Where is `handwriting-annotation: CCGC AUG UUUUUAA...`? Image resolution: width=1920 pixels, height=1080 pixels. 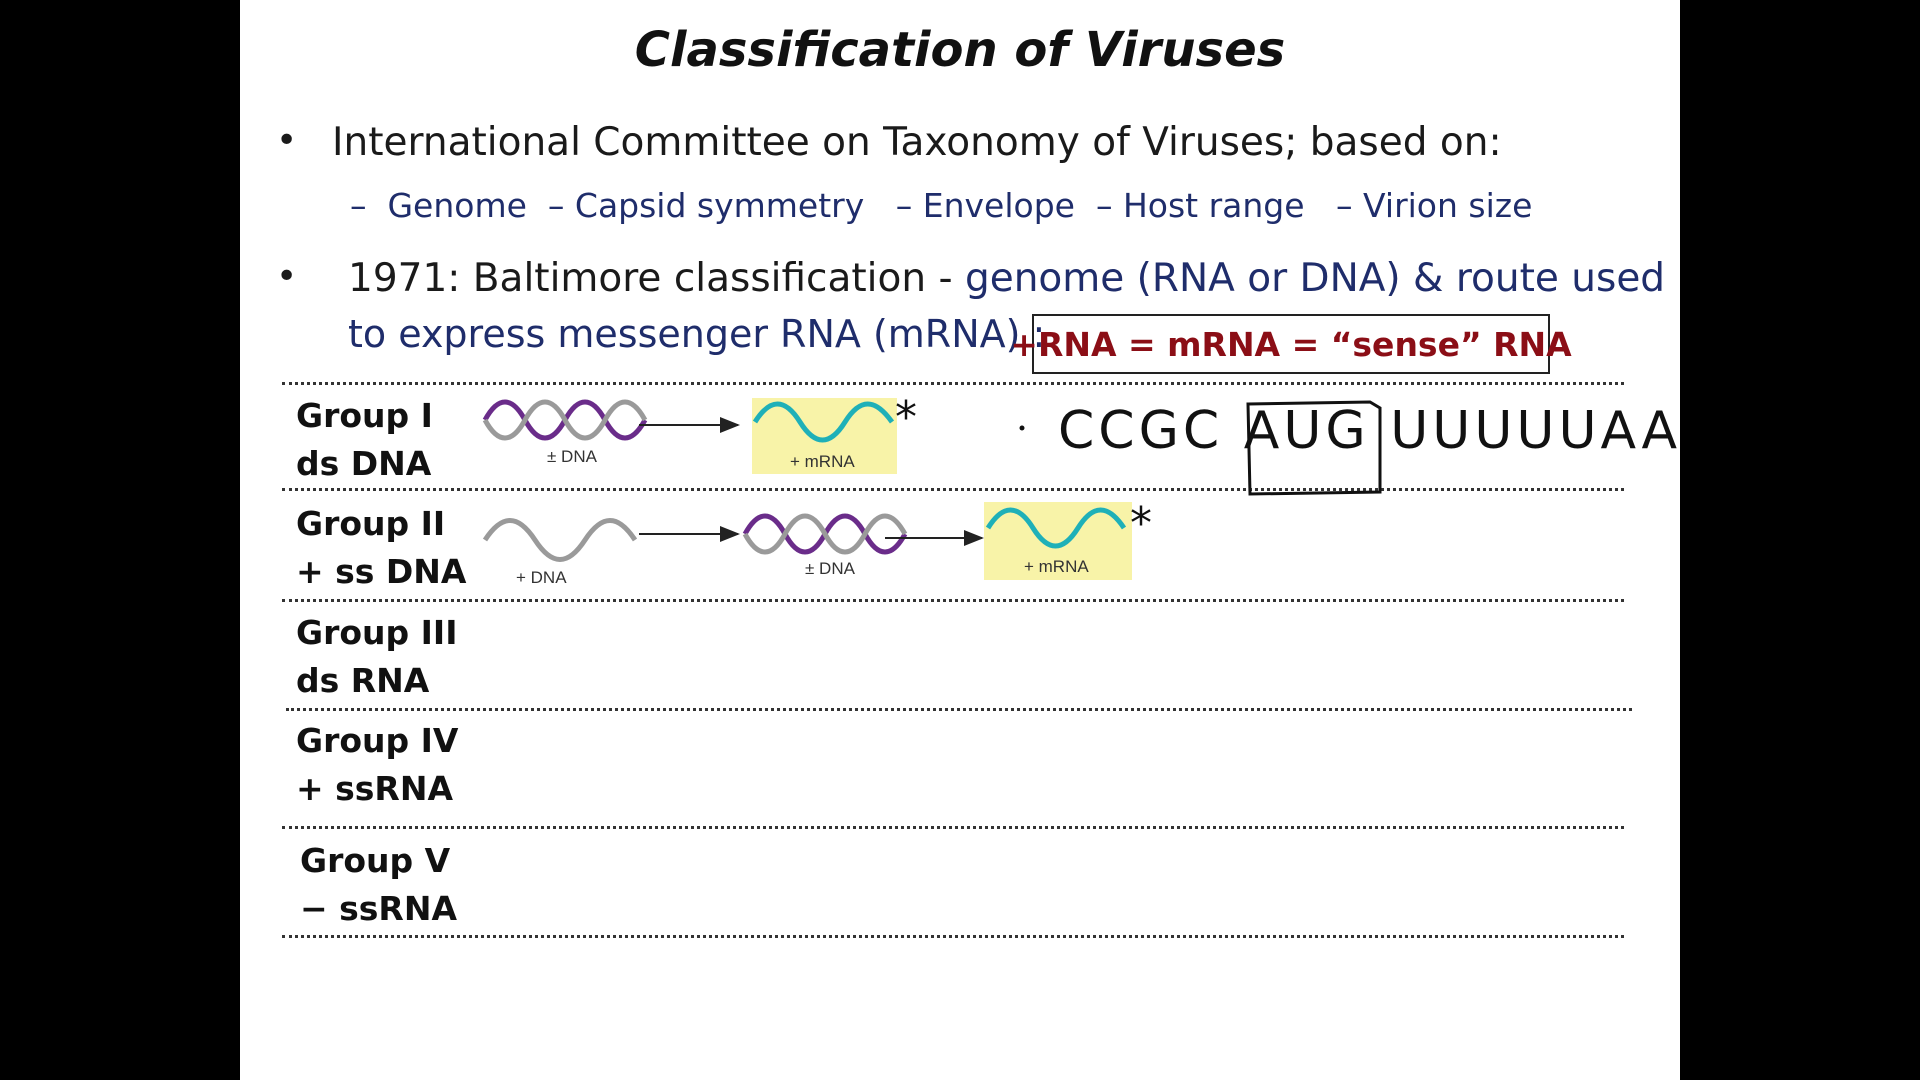 handwriting-annotation: CCGC AUG UUUUUAA... is located at coordinates (1349, 448).